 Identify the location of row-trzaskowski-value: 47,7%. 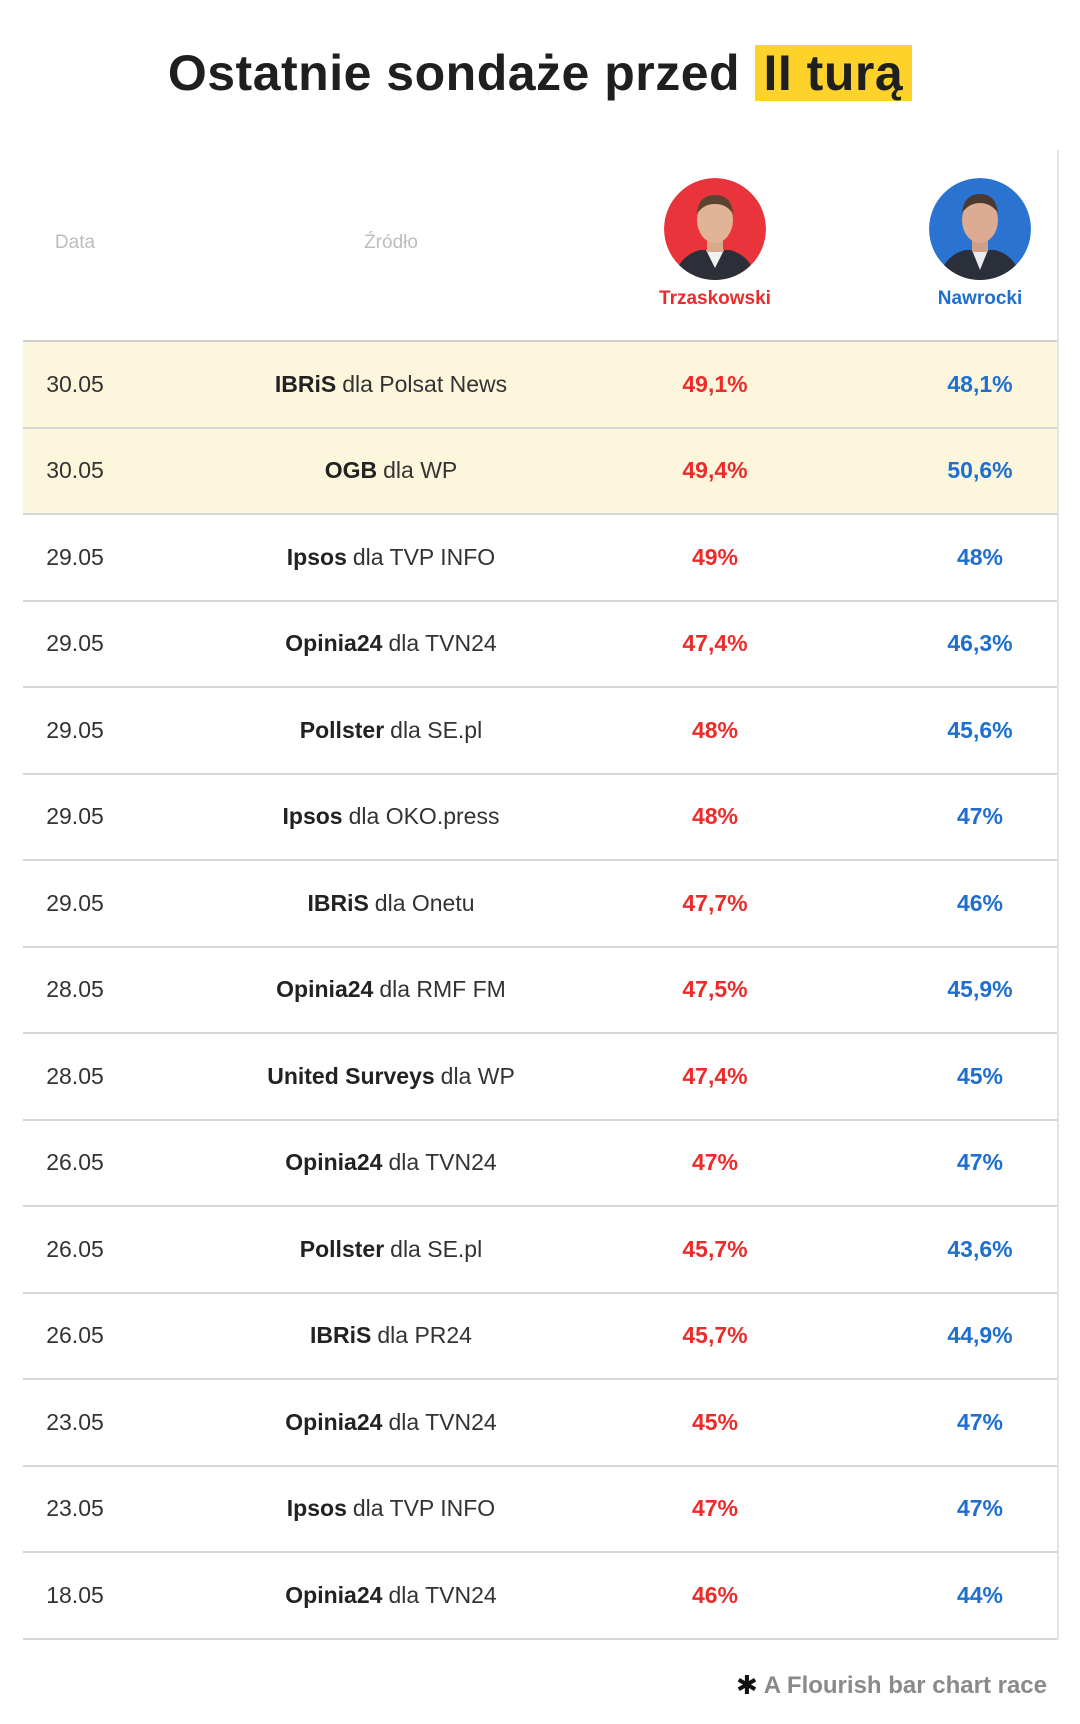
(715, 902).